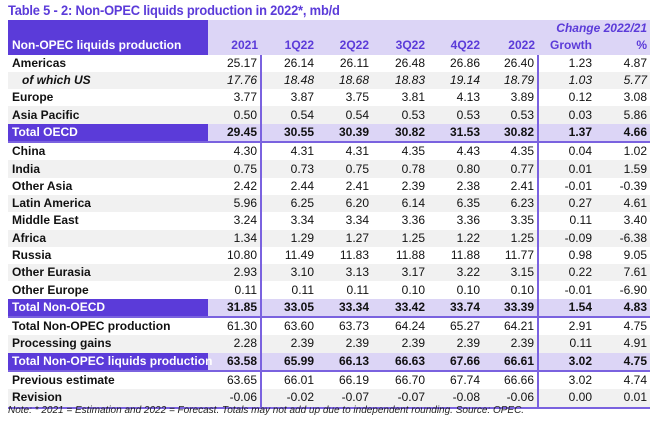  Describe the element at coordinates (511, 273) in the screenshot. I see `value-cell: 3.15` at that location.